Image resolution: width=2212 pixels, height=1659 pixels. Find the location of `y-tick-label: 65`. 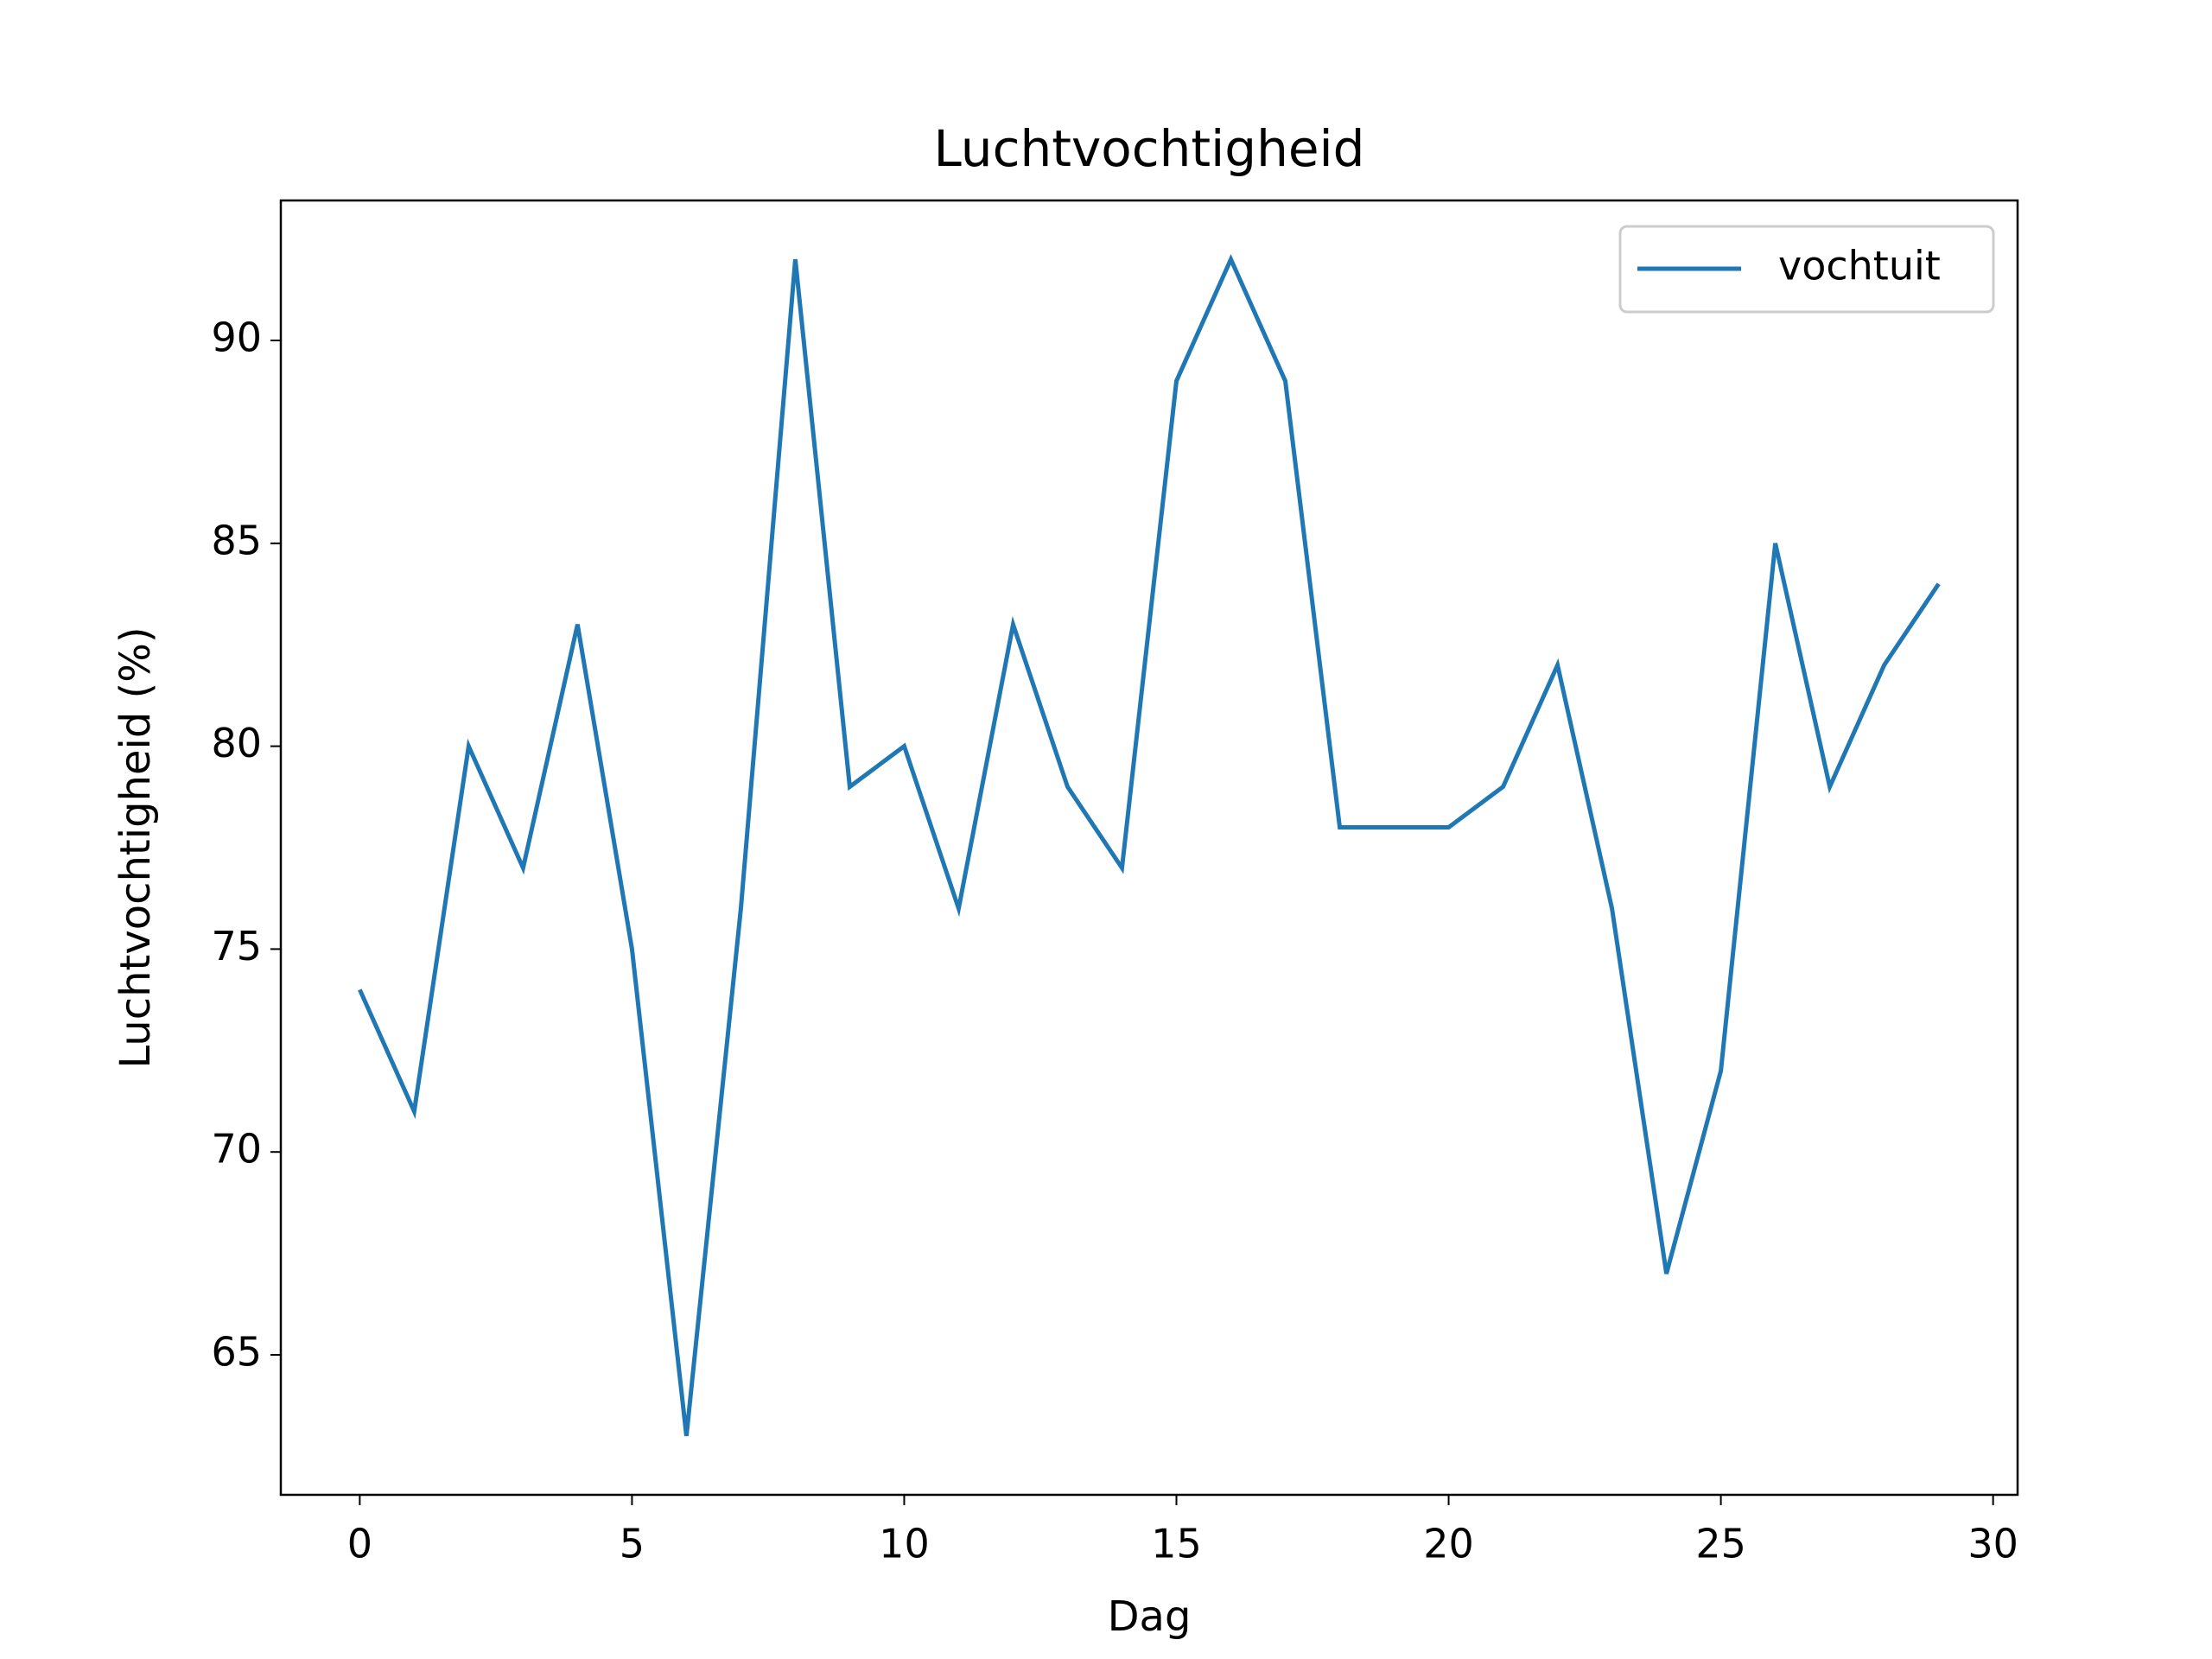

y-tick-label: 65 is located at coordinates (236, 1351).